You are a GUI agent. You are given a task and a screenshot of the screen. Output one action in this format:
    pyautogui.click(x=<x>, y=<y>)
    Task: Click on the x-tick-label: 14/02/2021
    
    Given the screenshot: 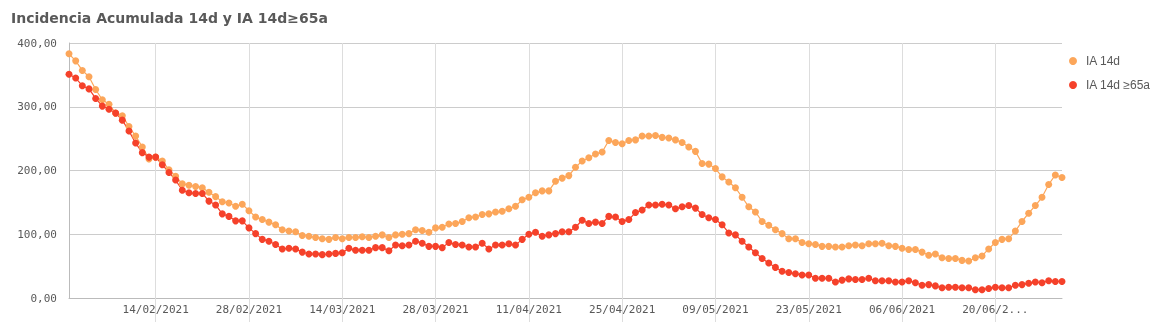 What is the action you would take?
    pyautogui.click(x=155, y=309)
    